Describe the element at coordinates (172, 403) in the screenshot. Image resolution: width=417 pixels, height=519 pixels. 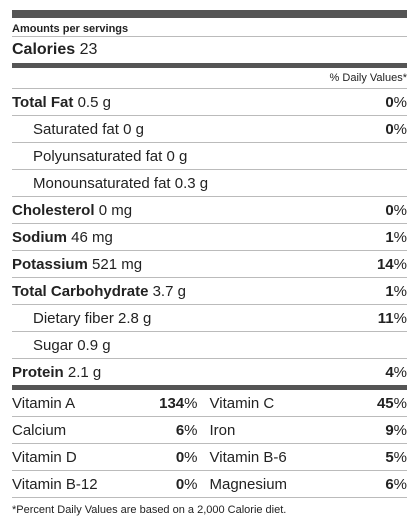
I see `vitamin-dv-number: 134` at that location.